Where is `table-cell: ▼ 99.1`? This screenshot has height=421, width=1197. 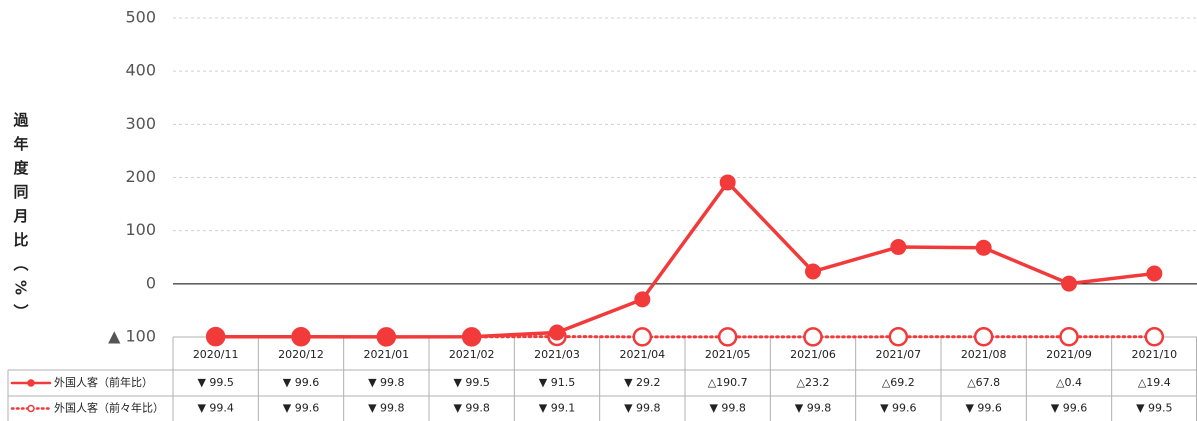 table-cell: ▼ 99.1 is located at coordinates (557, 408).